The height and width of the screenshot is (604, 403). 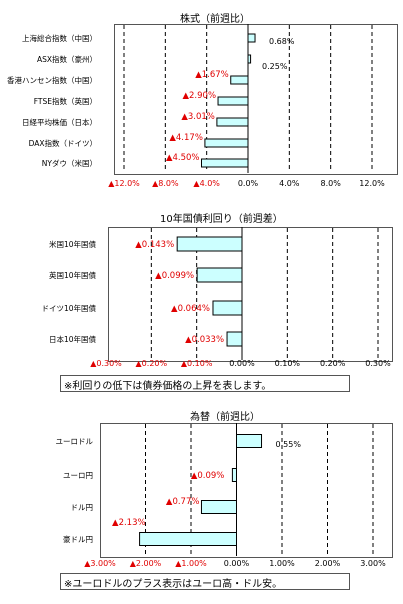 What do you see at coordinates (78, 539) in the screenshot?
I see `category-label: 豪ドル円` at bounding box center [78, 539].